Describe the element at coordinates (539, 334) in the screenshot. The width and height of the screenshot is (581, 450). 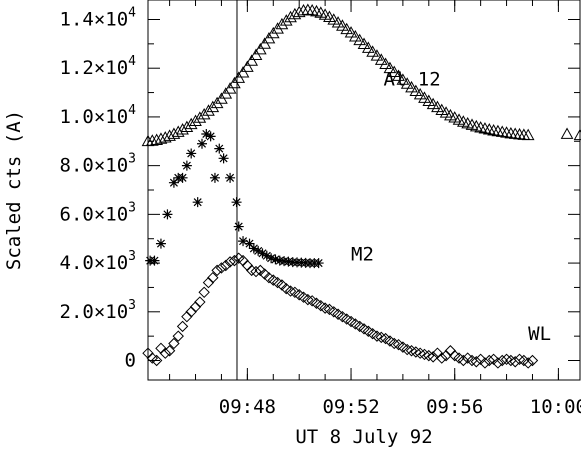
I see `series-label: WL` at that location.